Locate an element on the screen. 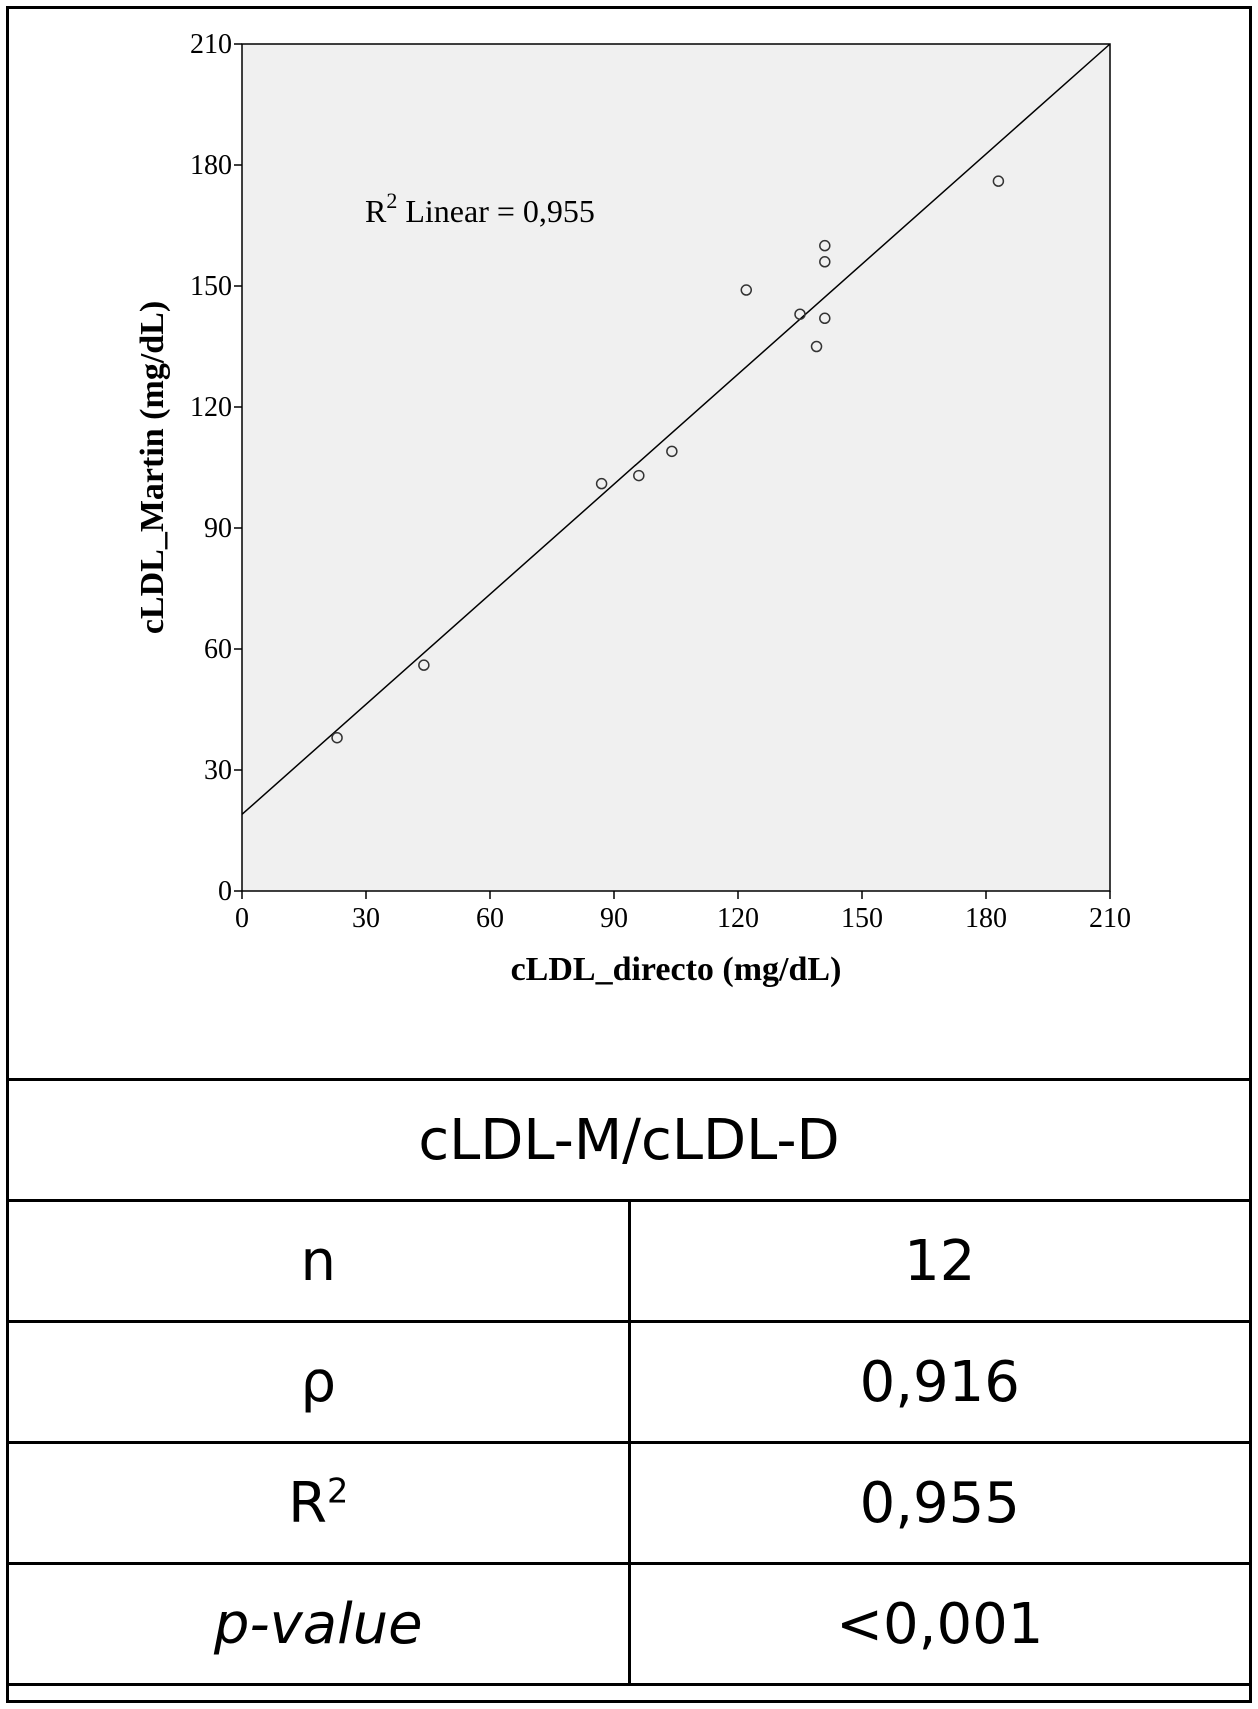 Image resolution: width=1258 pixels, height=1709 pixels. x-tick-label: 30 is located at coordinates (366, 918).